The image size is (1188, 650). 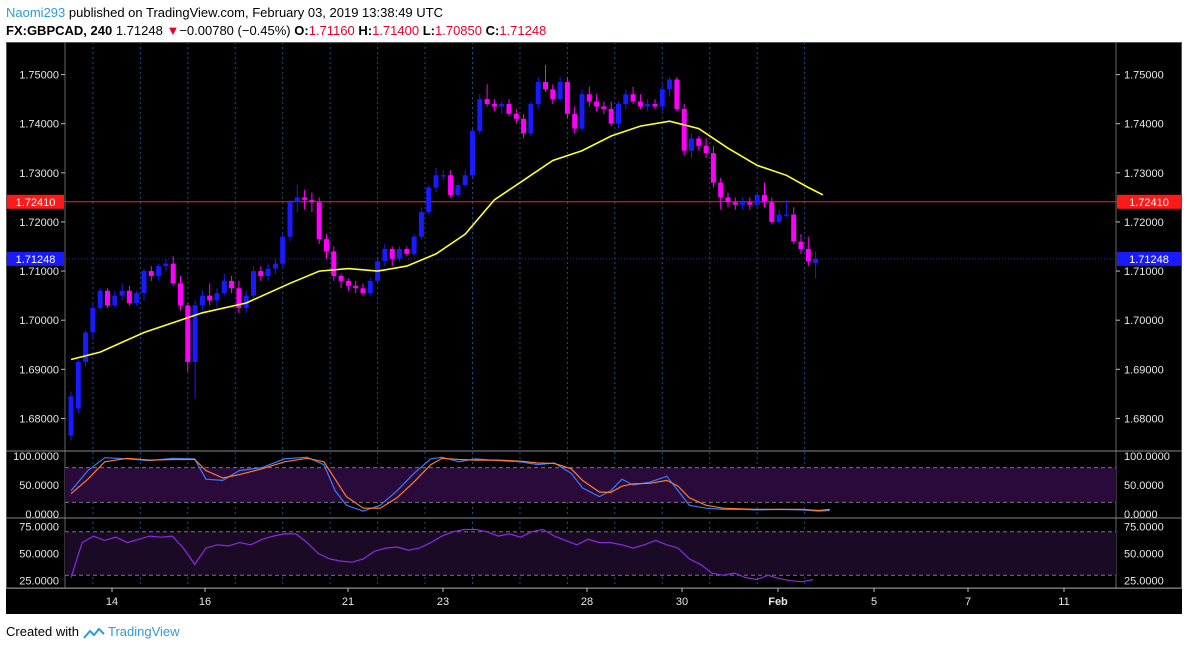 I want to click on tick-label: 100.0000, so click(x=36, y=457).